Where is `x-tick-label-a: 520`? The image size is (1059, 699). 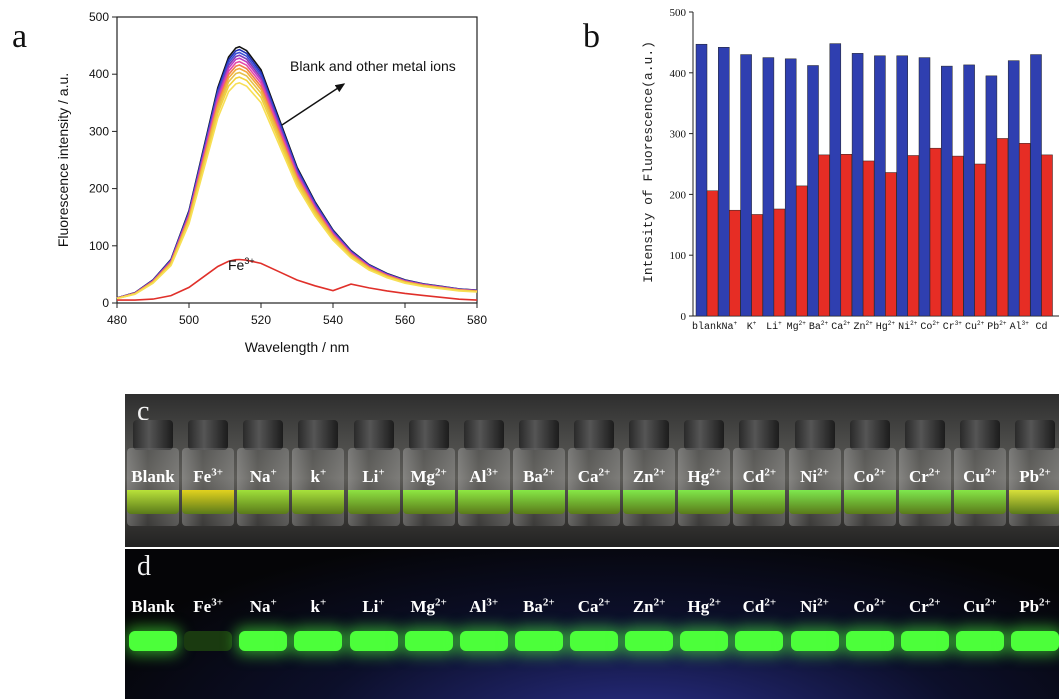 x-tick-label-a: 520 is located at coordinates (261, 320).